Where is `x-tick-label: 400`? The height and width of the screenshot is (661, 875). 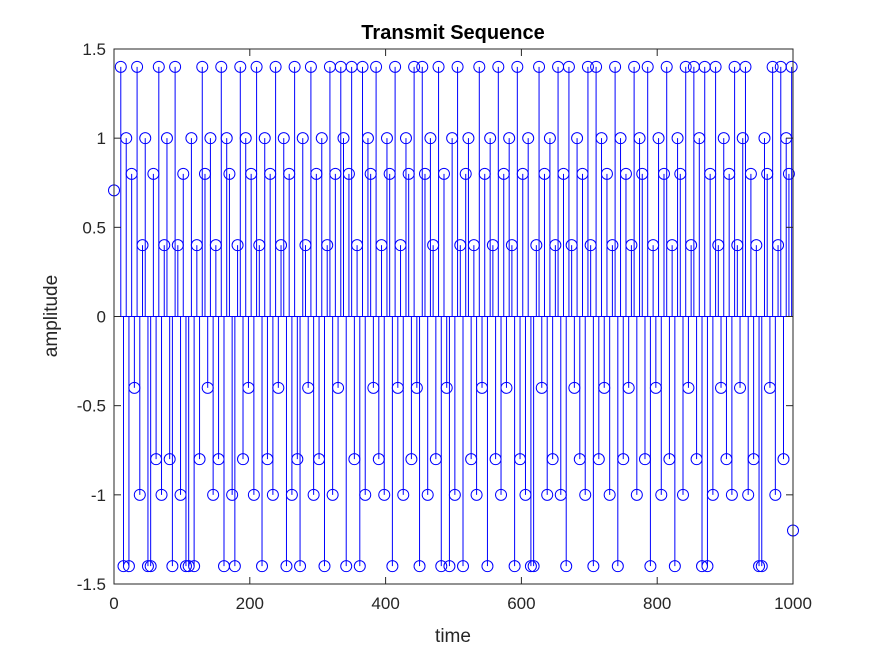 x-tick-label: 400 is located at coordinates (385, 603).